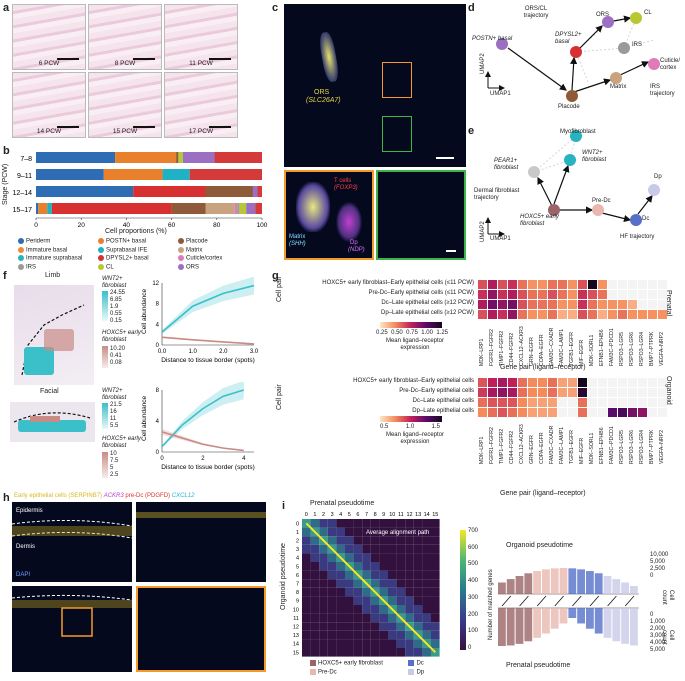  Describe the element at coordinates (121, 336) in the screenshot. I see `f-limb-hoxc5-label: HOXC5+ early fibroblast` at that location.